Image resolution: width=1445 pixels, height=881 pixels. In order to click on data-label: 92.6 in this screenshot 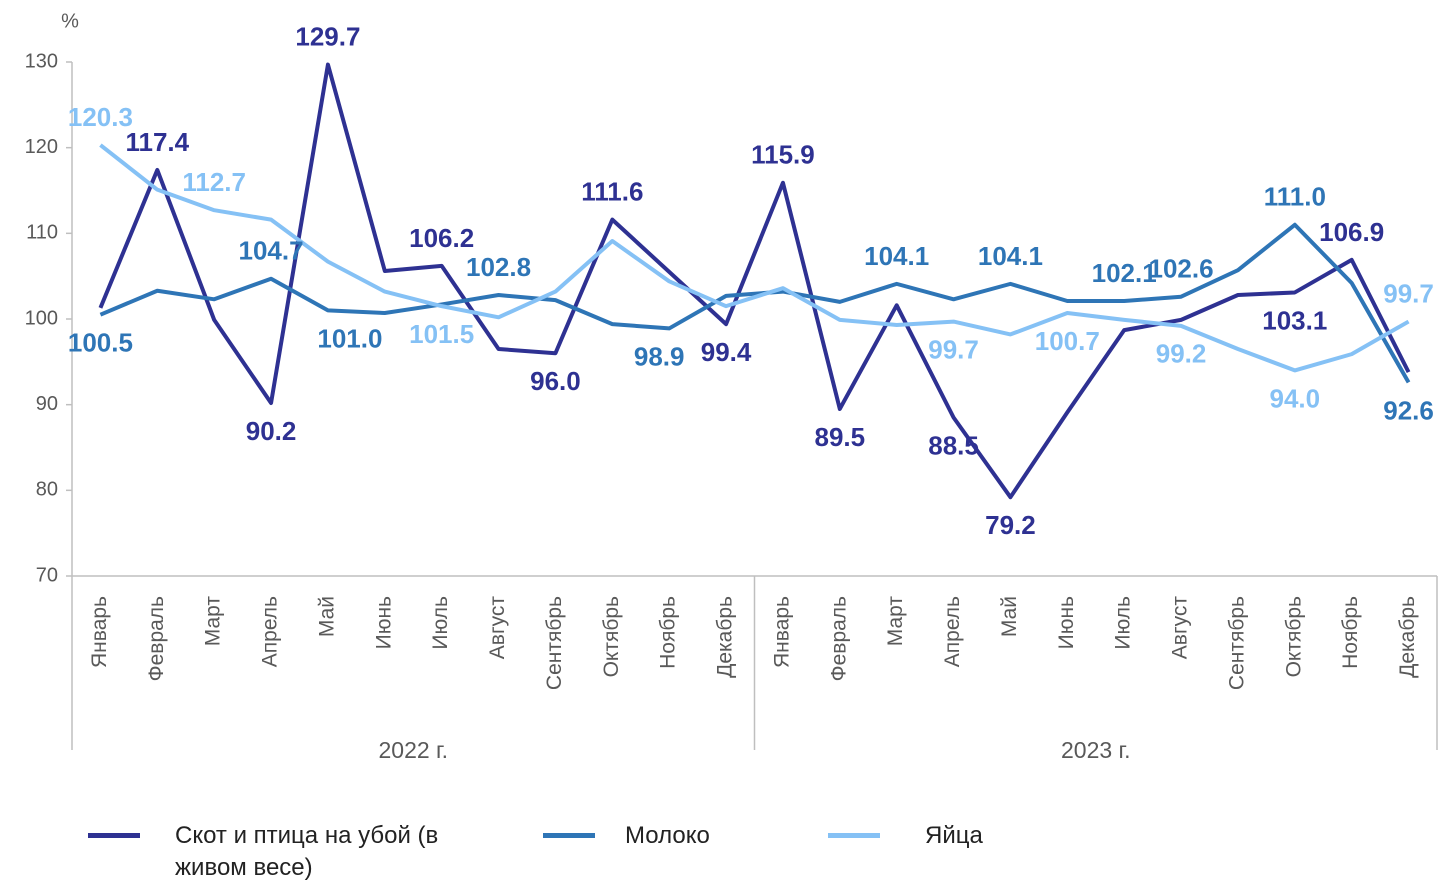, I will do `click(1408, 410)`.